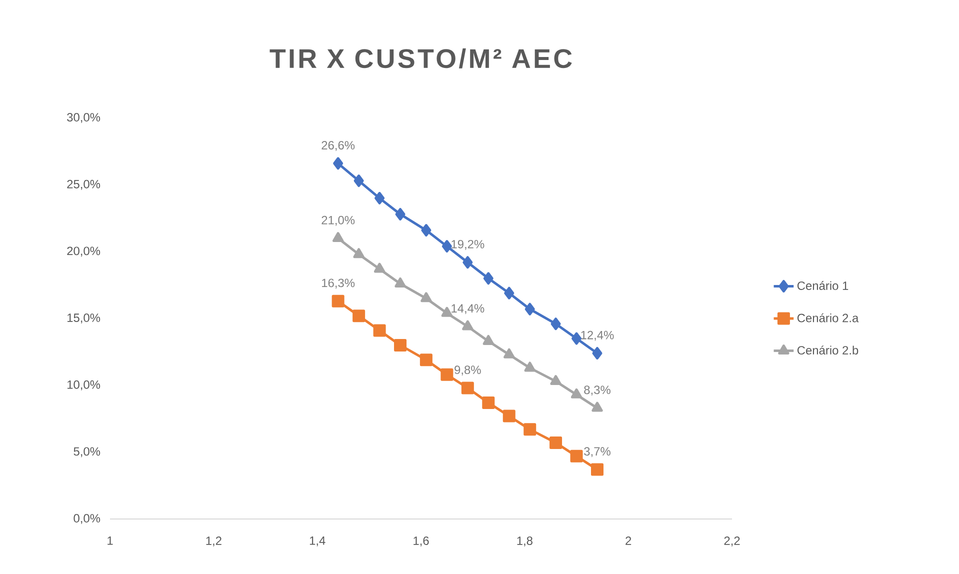 The image size is (959, 574). What do you see at coordinates (83, 251) in the screenshot?
I see `y-tick-label: 20,0%` at bounding box center [83, 251].